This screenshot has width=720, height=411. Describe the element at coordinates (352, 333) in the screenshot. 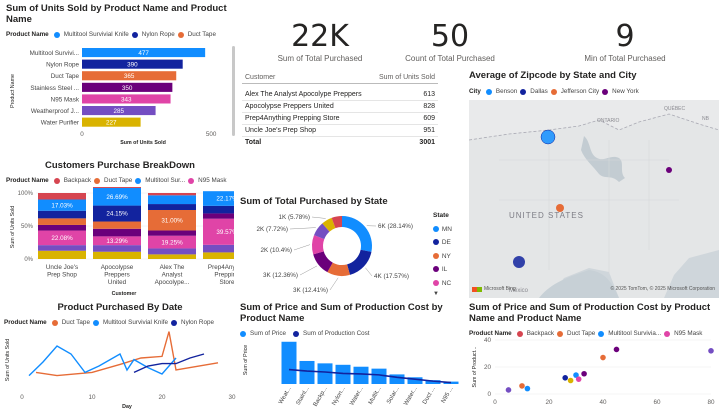

I see `combo-legend: Sum of Price Sum of Production Cost` at that location.